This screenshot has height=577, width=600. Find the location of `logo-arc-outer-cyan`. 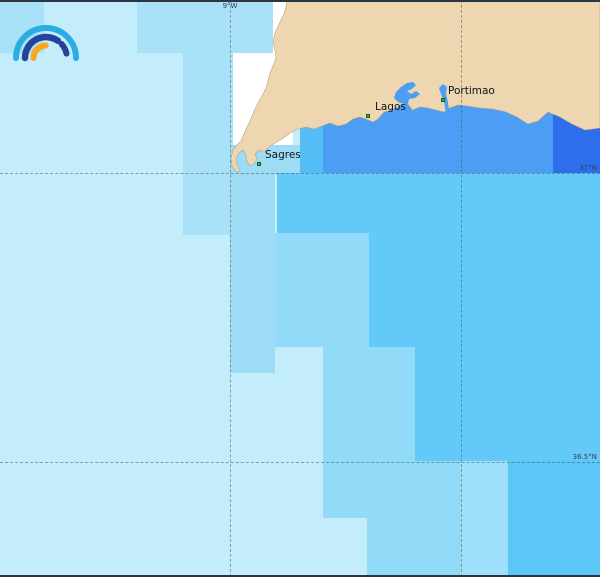

logo-arc-outer-cyan is located at coordinates (46, 43).